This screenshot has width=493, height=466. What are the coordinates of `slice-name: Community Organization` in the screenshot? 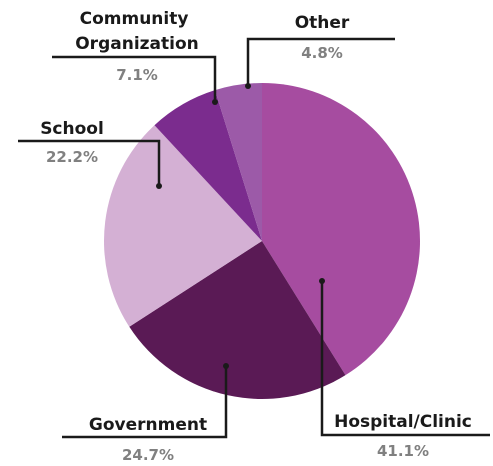 It's located at (137, 31).